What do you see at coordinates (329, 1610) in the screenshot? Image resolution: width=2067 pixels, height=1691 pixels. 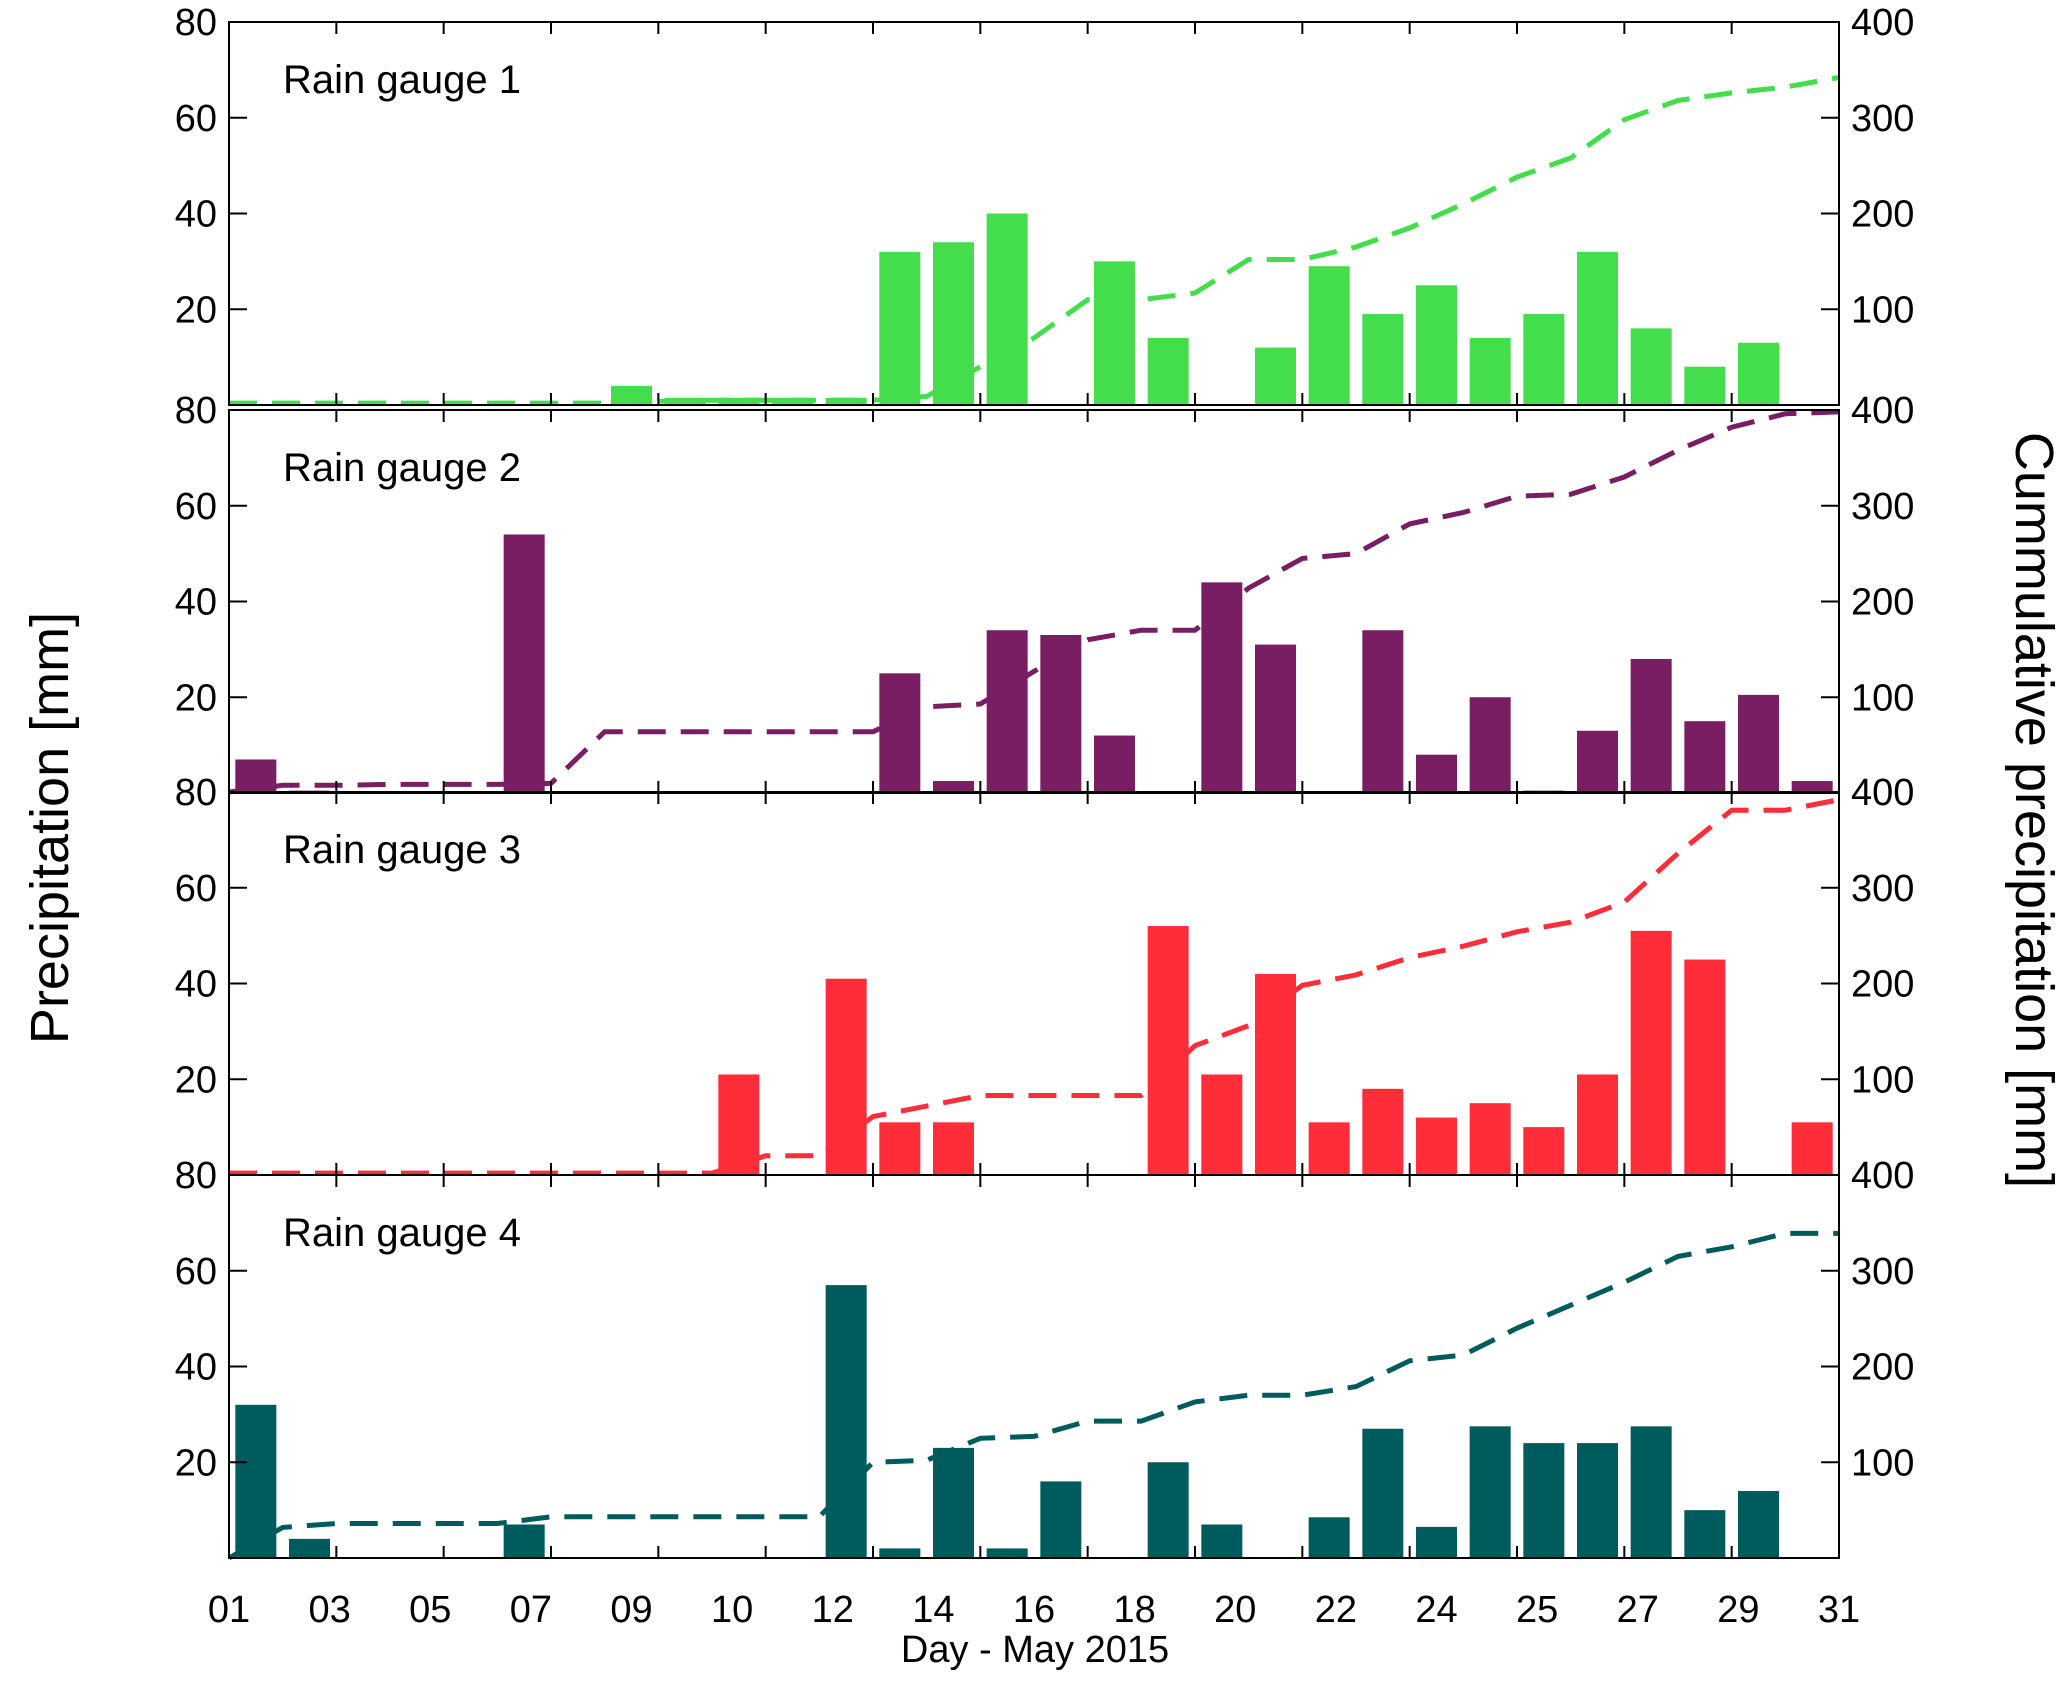 I see `x-tick-label: 03` at bounding box center [329, 1610].